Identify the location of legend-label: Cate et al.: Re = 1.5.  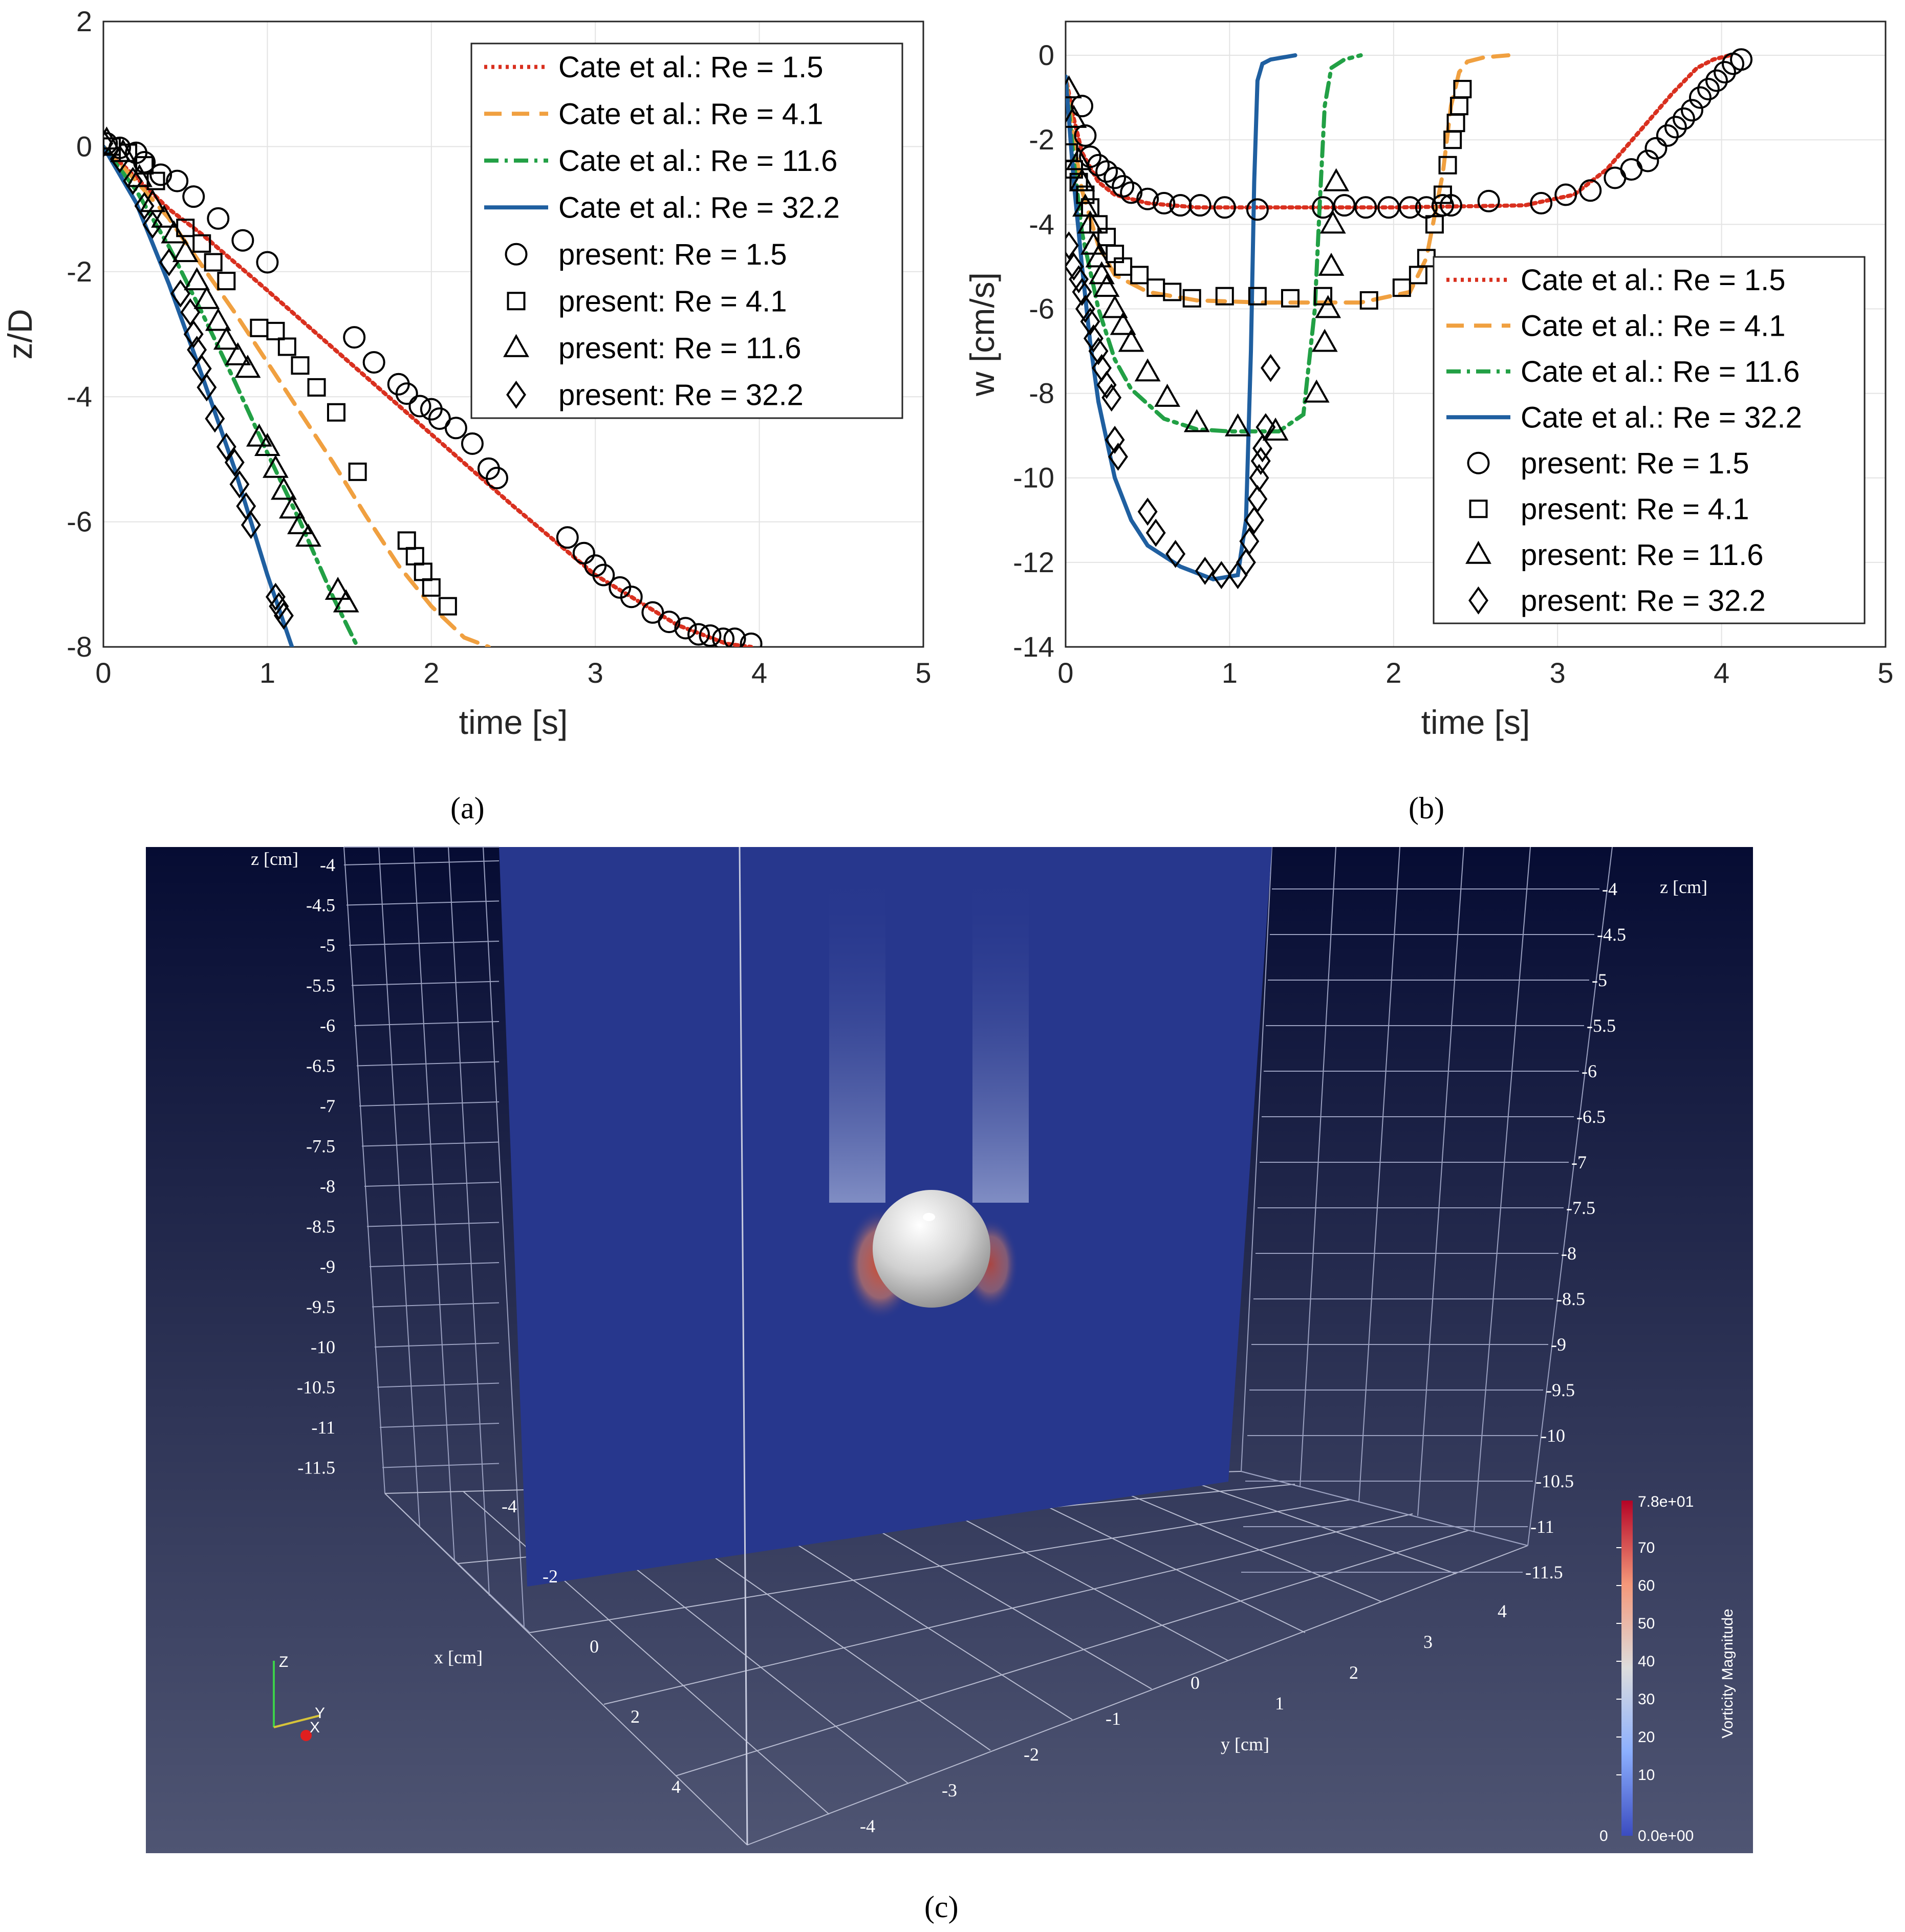
(1653, 280).